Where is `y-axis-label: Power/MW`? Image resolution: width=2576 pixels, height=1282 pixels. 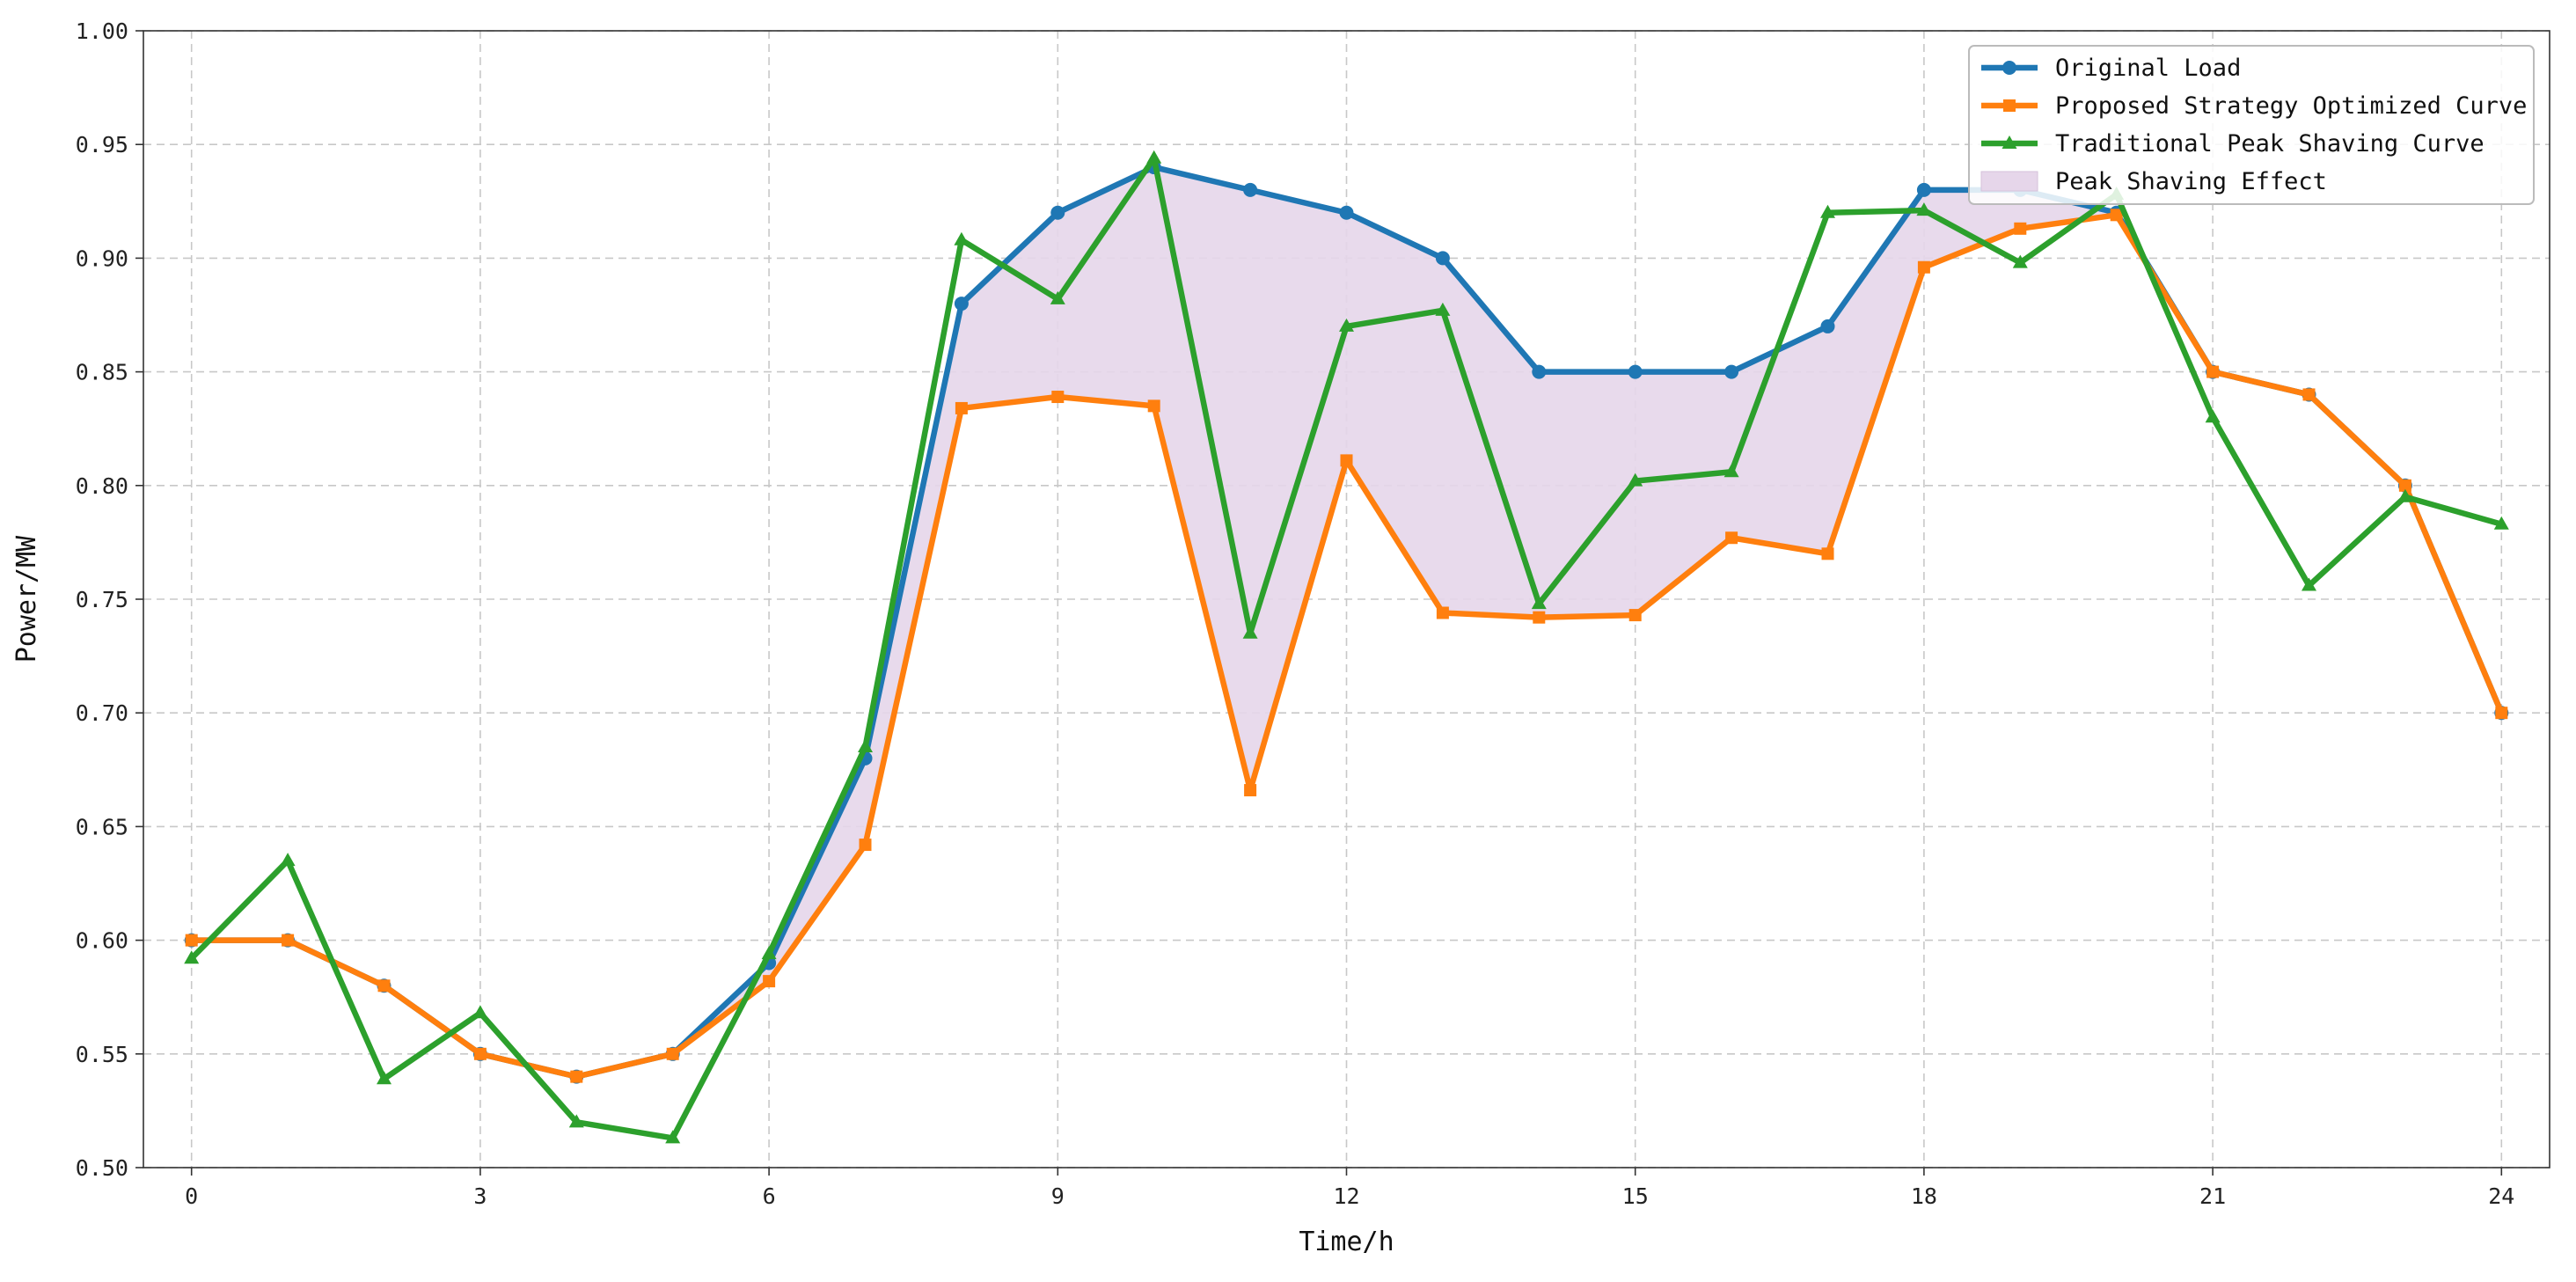 y-axis-label: Power/MW is located at coordinates (26, 599).